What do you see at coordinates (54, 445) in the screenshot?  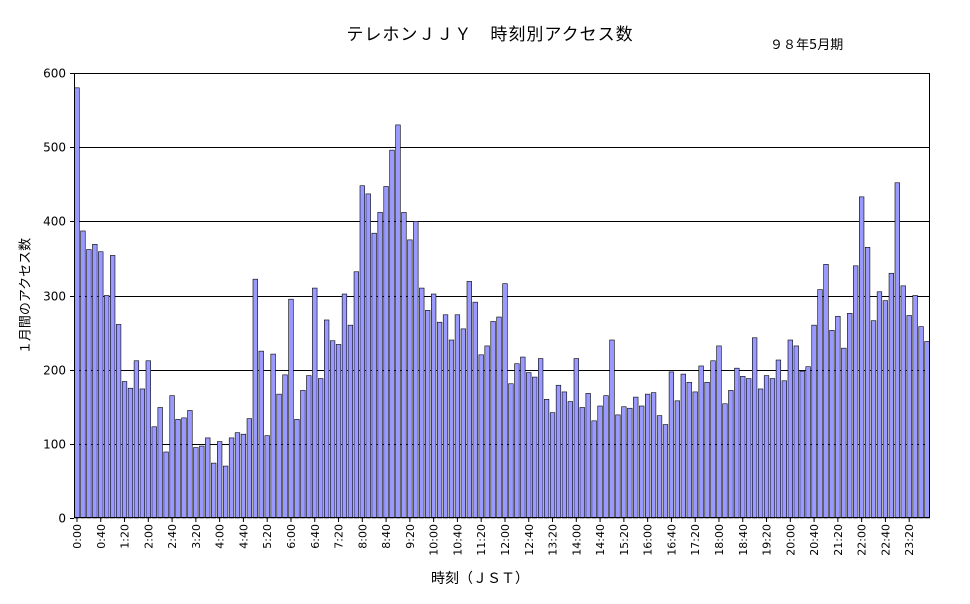 I see `y-tick-label: 100` at bounding box center [54, 445].